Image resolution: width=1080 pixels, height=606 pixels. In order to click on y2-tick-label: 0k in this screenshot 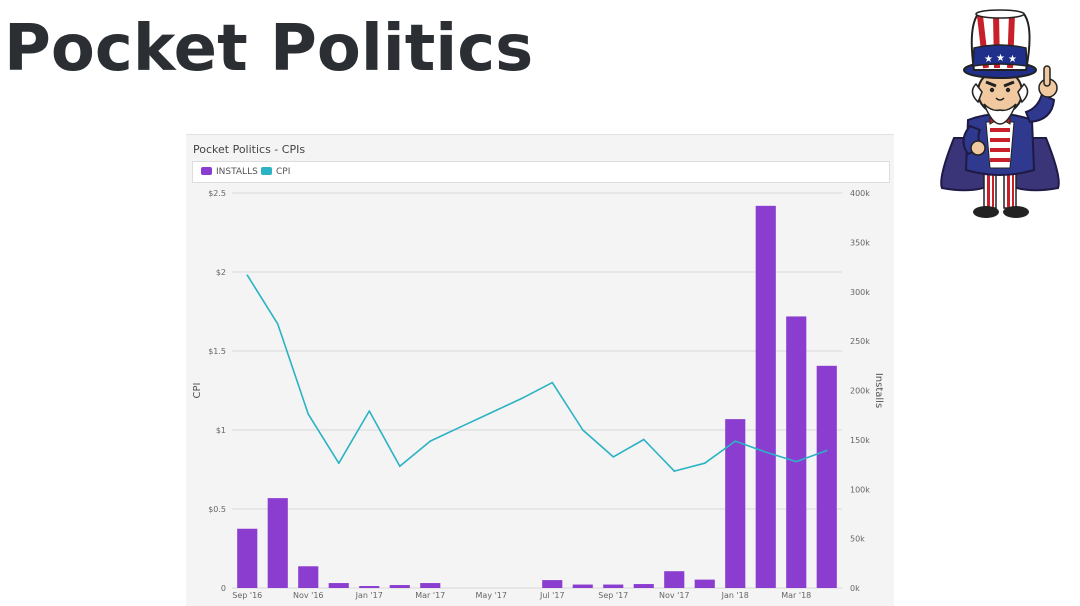, I will do `click(855, 588)`.